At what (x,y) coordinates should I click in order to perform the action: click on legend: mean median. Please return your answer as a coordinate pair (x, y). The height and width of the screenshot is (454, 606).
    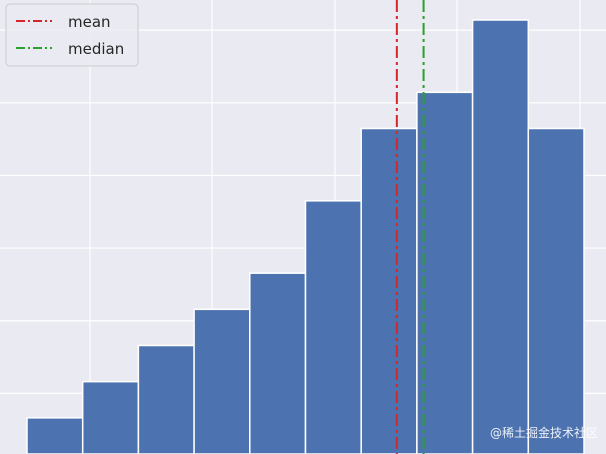
    Looking at the image, I should click on (72, 35).